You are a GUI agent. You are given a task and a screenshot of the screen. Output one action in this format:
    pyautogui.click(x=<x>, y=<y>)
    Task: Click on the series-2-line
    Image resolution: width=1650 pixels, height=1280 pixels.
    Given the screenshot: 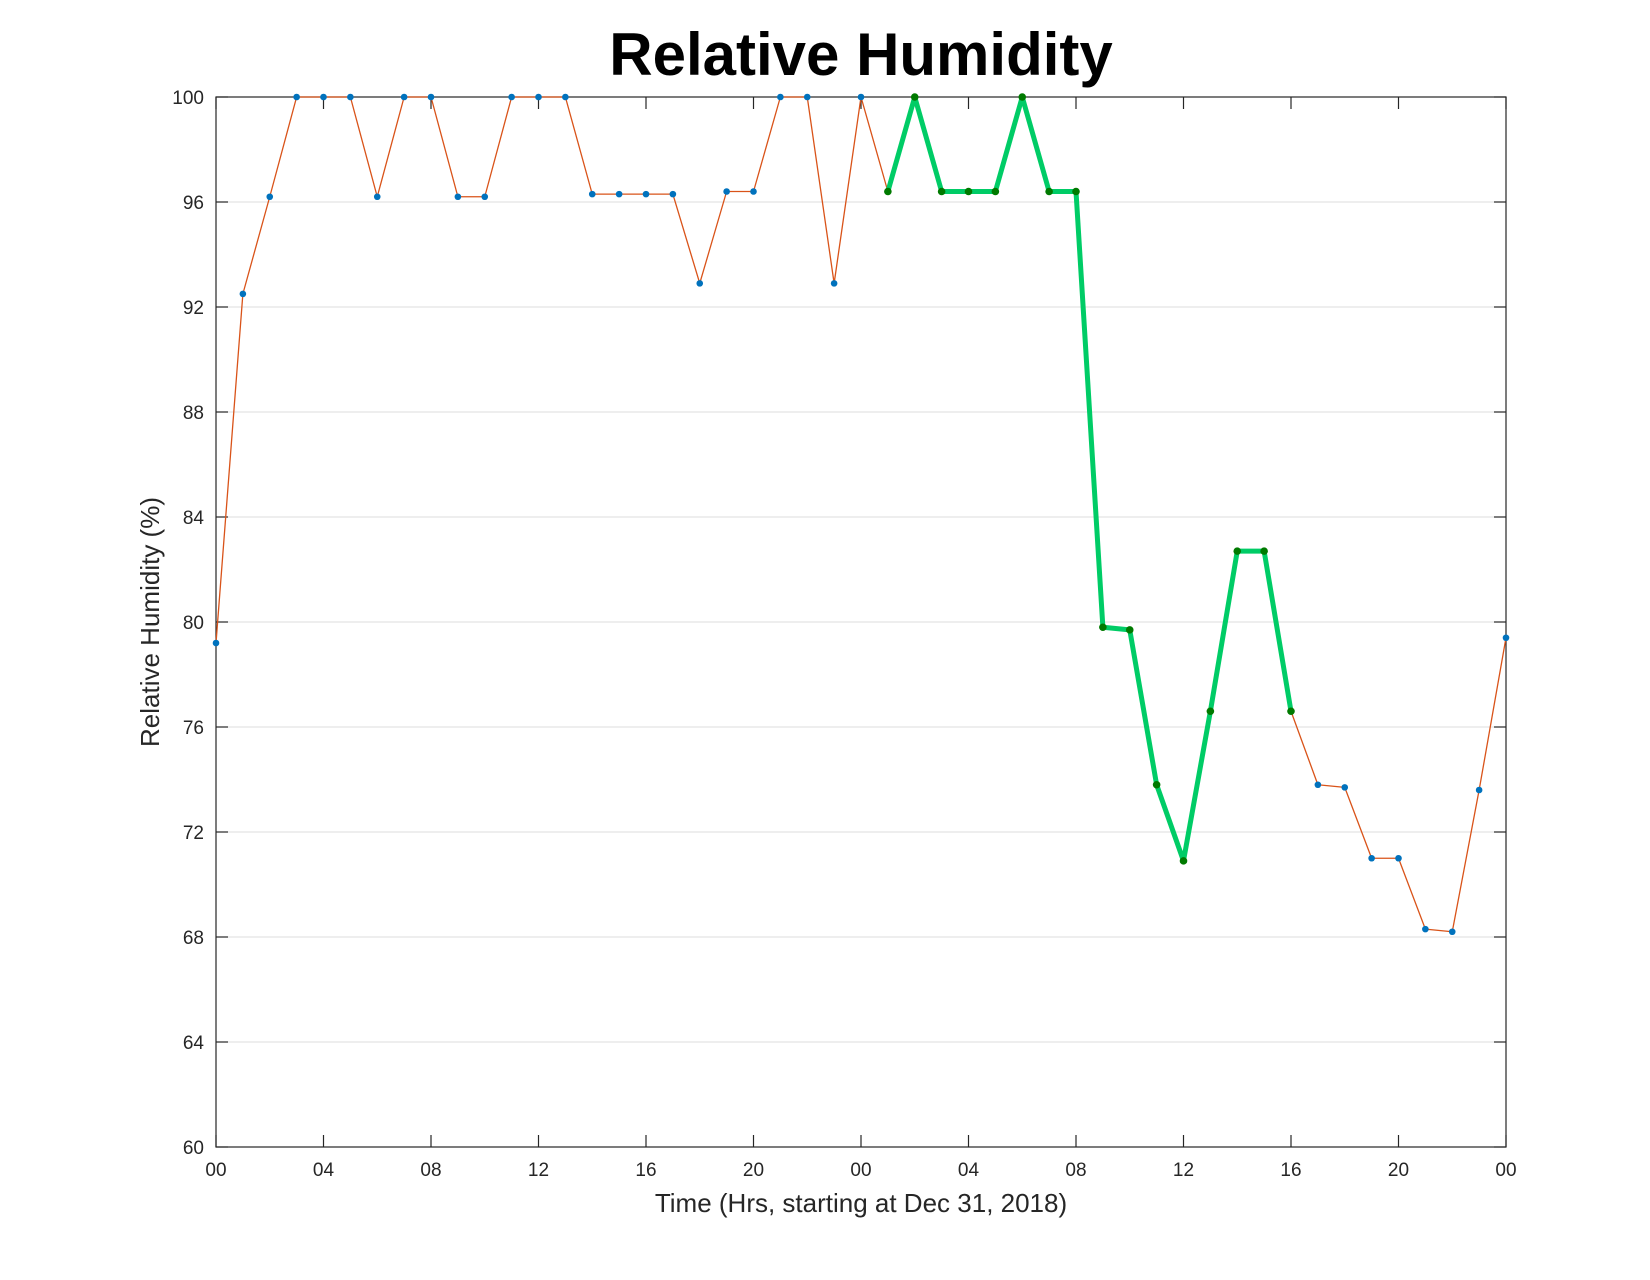 What is the action you would take?
    pyautogui.click(x=1089, y=479)
    